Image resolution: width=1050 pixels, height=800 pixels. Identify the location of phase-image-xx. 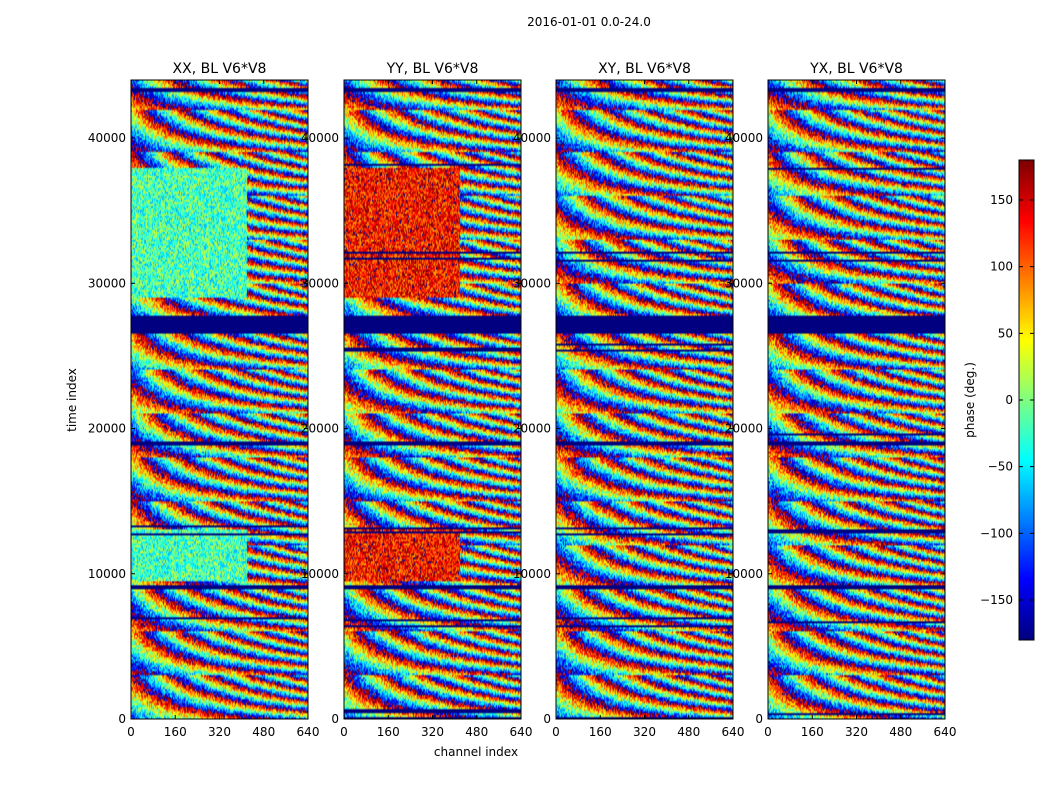
(219, 399).